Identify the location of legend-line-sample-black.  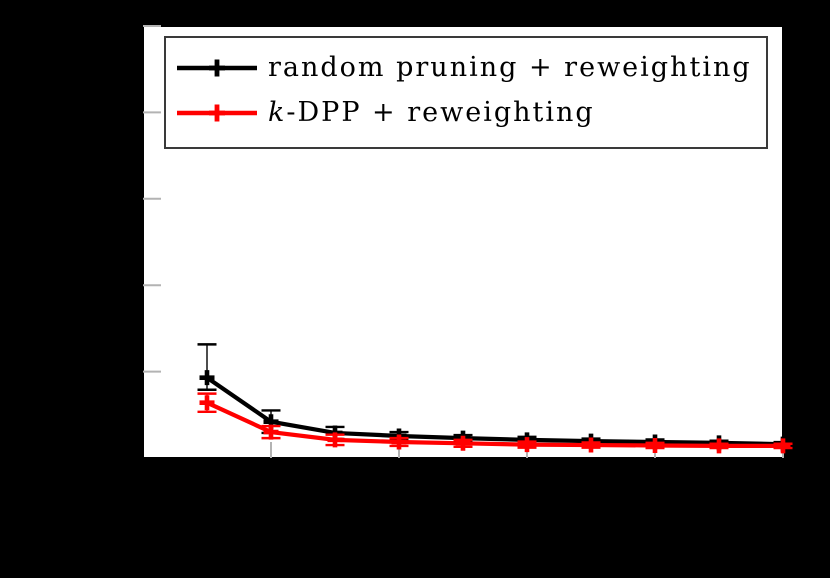
(217, 67).